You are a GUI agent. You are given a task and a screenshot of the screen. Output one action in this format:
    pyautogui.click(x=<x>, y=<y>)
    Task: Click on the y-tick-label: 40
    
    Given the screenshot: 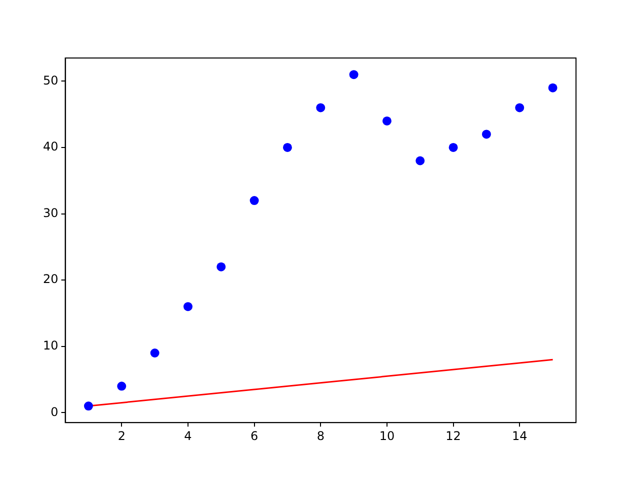 What is the action you would take?
    pyautogui.click(x=50, y=147)
    